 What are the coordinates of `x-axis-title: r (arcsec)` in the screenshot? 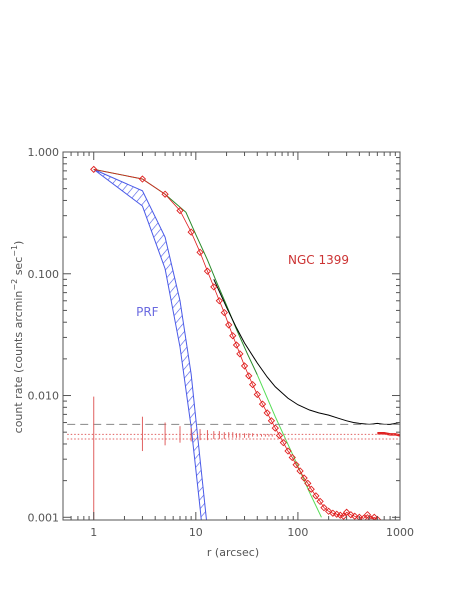 It's located at (233, 552).